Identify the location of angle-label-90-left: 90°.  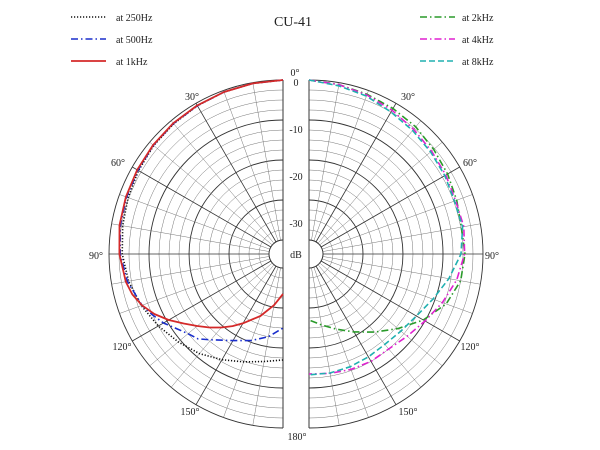
(96, 256).